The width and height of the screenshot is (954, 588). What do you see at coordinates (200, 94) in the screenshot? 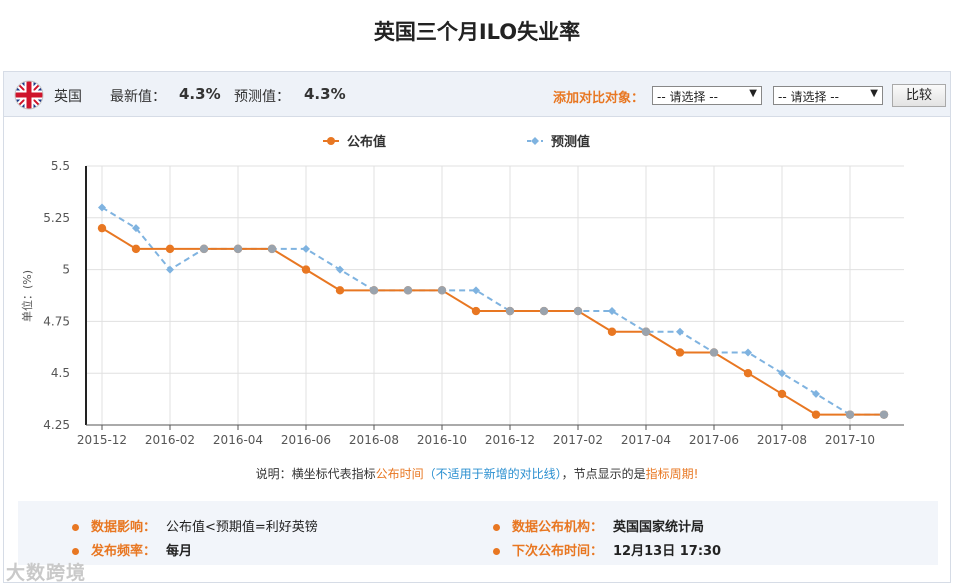
I see `latest-value: 4.3%` at bounding box center [200, 94].